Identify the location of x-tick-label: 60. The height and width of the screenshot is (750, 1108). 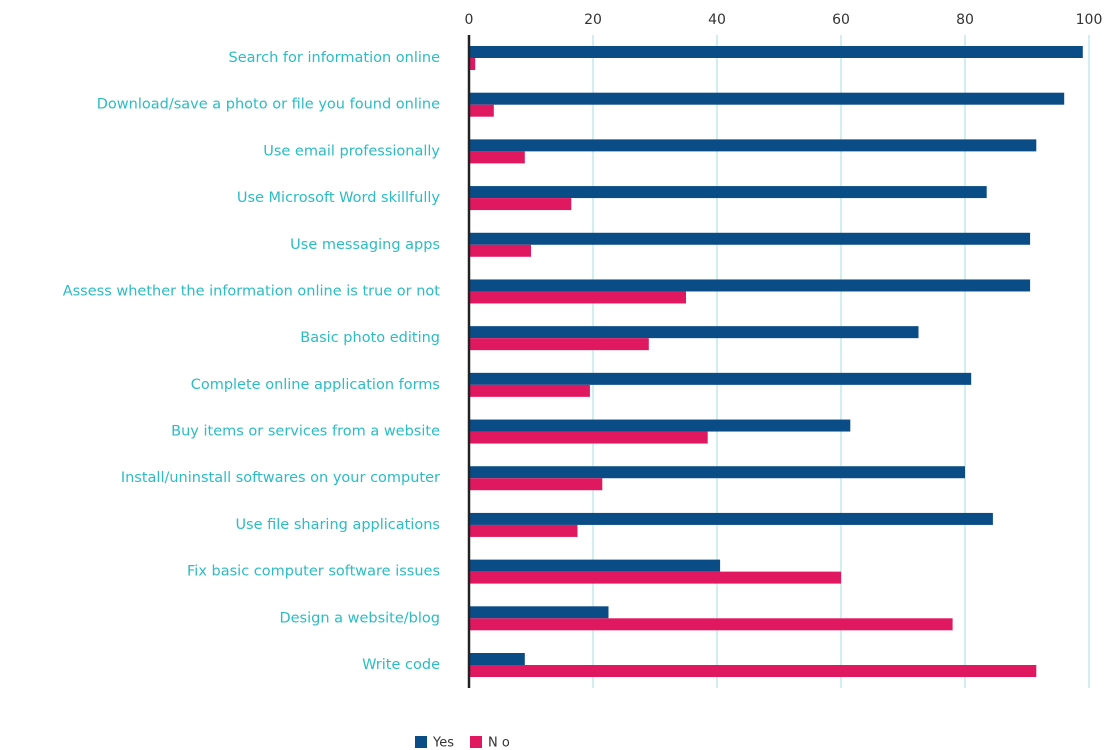
(841, 20).